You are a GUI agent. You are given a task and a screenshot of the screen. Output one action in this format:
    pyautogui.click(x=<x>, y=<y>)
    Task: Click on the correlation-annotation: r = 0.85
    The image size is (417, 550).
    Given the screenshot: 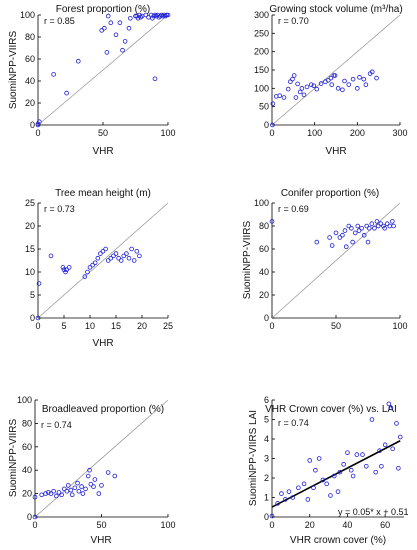 What is the action you would take?
    pyautogui.click(x=59, y=21)
    